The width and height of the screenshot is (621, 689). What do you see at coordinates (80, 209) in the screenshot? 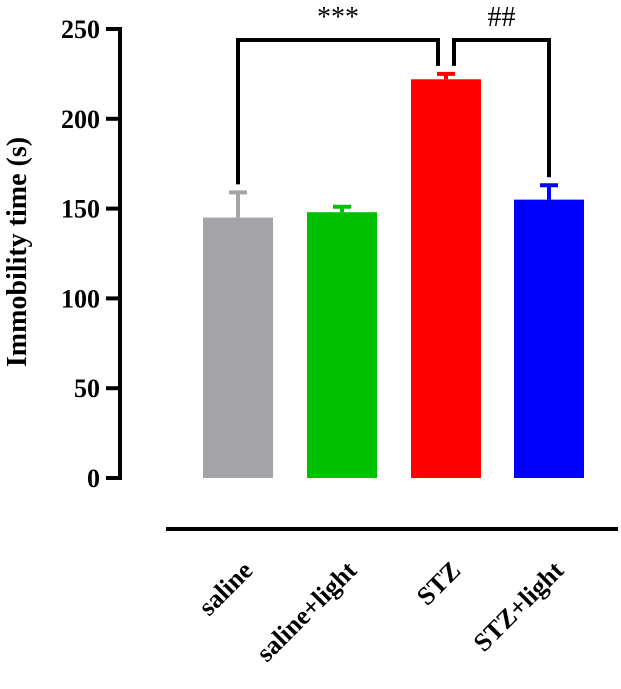
I see `y-tick-label: 150` at bounding box center [80, 209].